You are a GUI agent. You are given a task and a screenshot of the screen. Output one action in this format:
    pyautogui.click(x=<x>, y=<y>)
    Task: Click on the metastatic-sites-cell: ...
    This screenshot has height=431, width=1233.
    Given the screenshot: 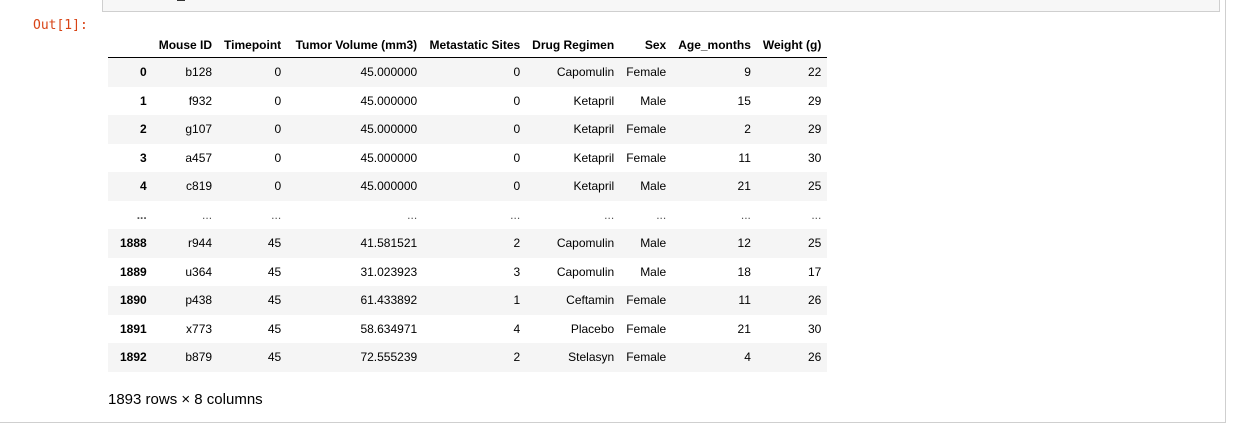 What is the action you would take?
    pyautogui.click(x=515, y=214)
    